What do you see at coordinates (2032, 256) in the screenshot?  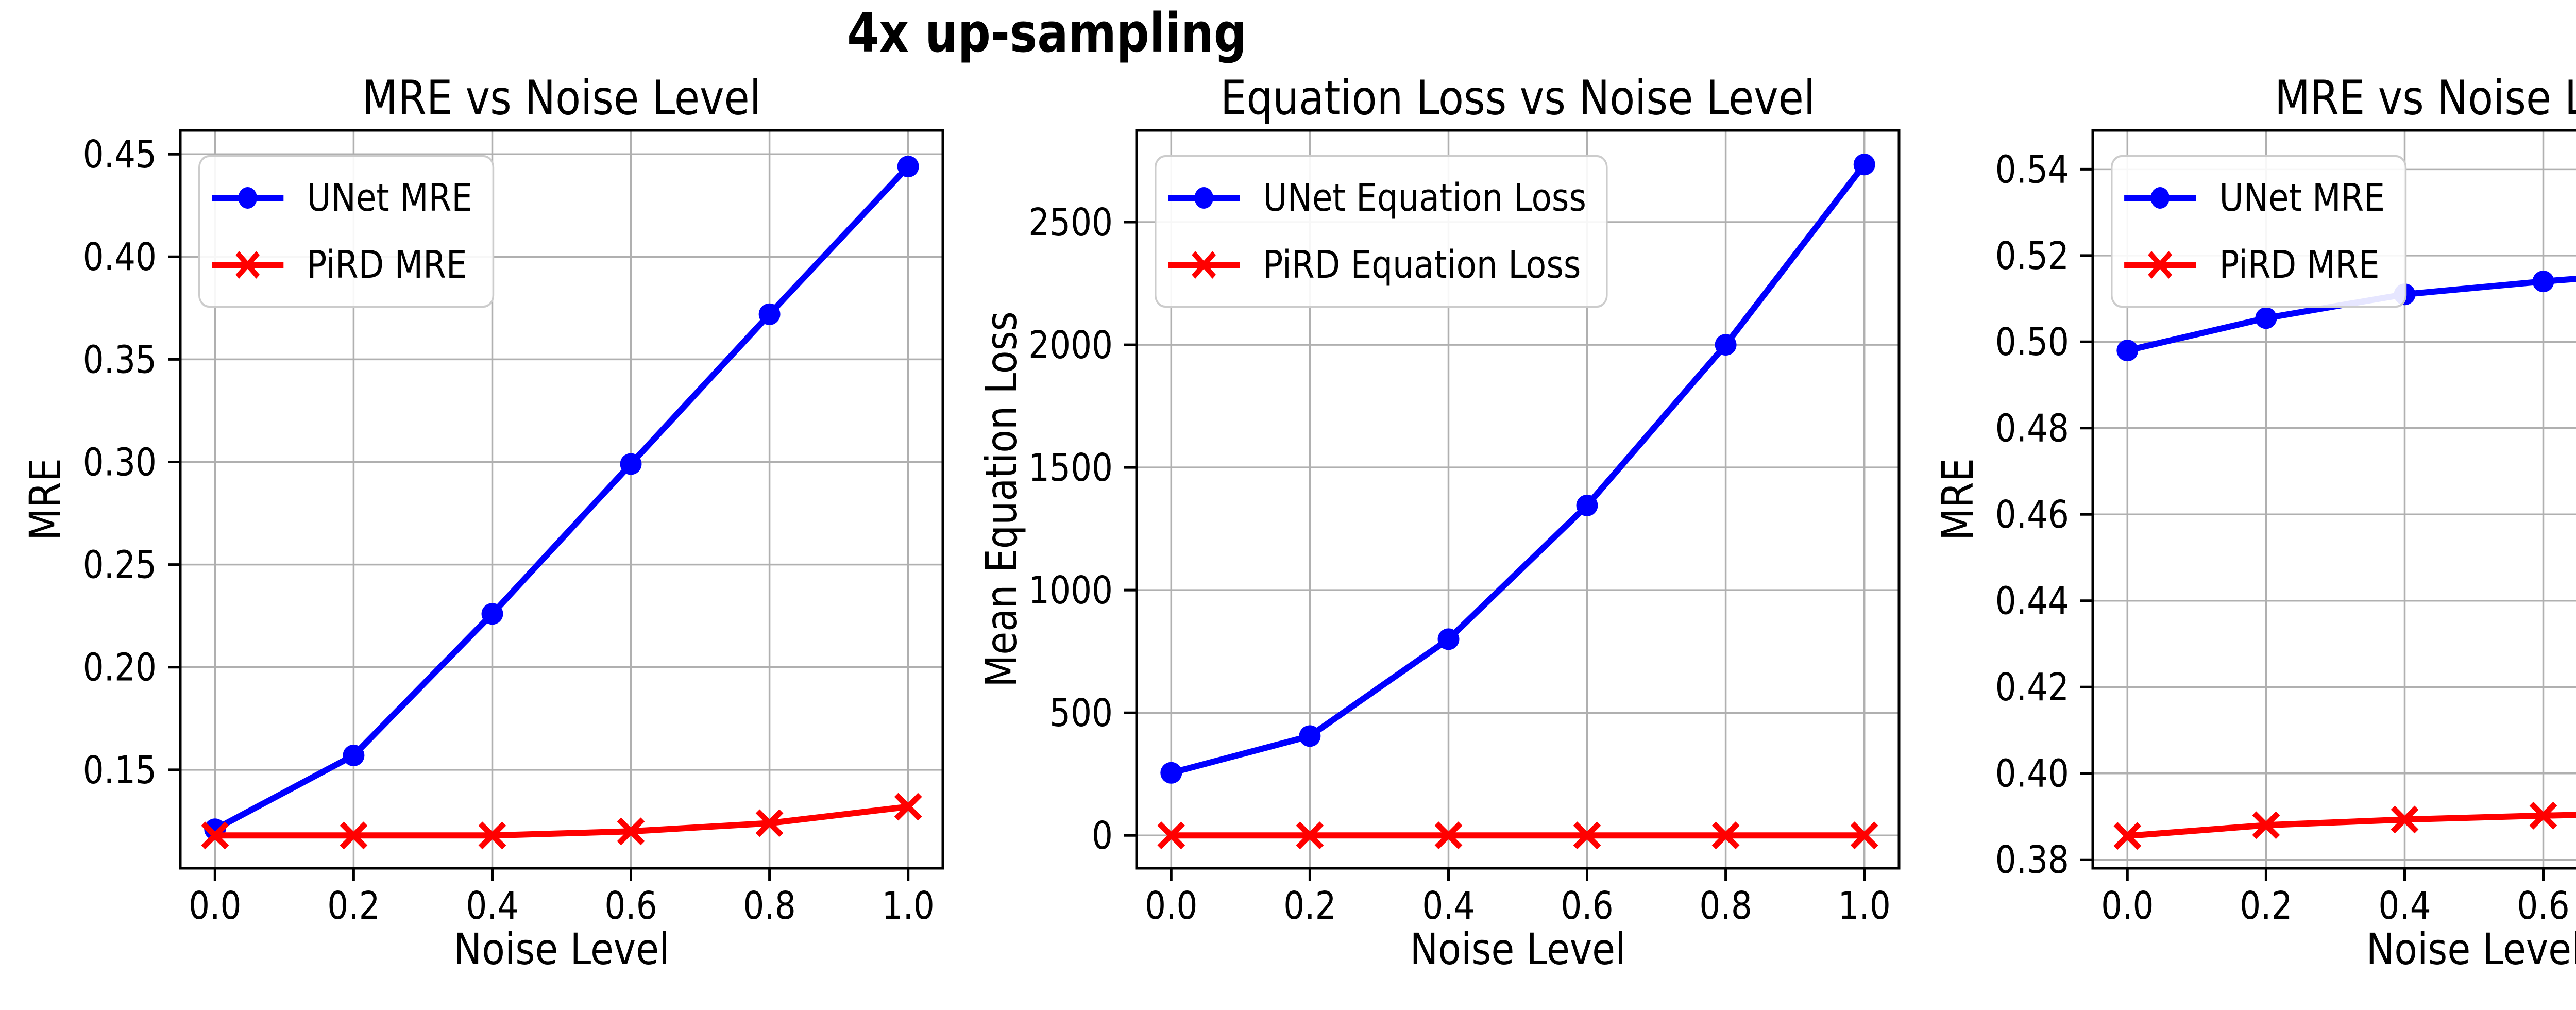 I see `y-tick-label: 0.52` at bounding box center [2032, 256].